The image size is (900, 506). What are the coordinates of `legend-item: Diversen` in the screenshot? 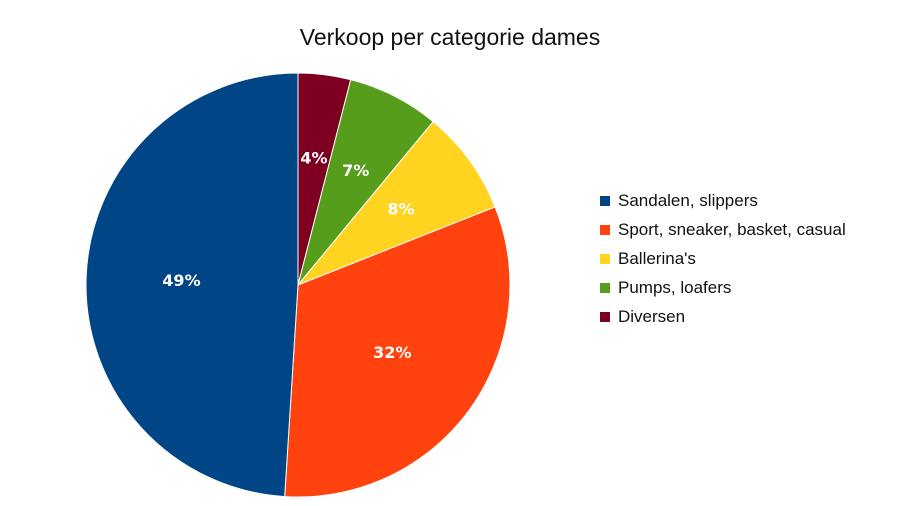 It's located at (723, 316).